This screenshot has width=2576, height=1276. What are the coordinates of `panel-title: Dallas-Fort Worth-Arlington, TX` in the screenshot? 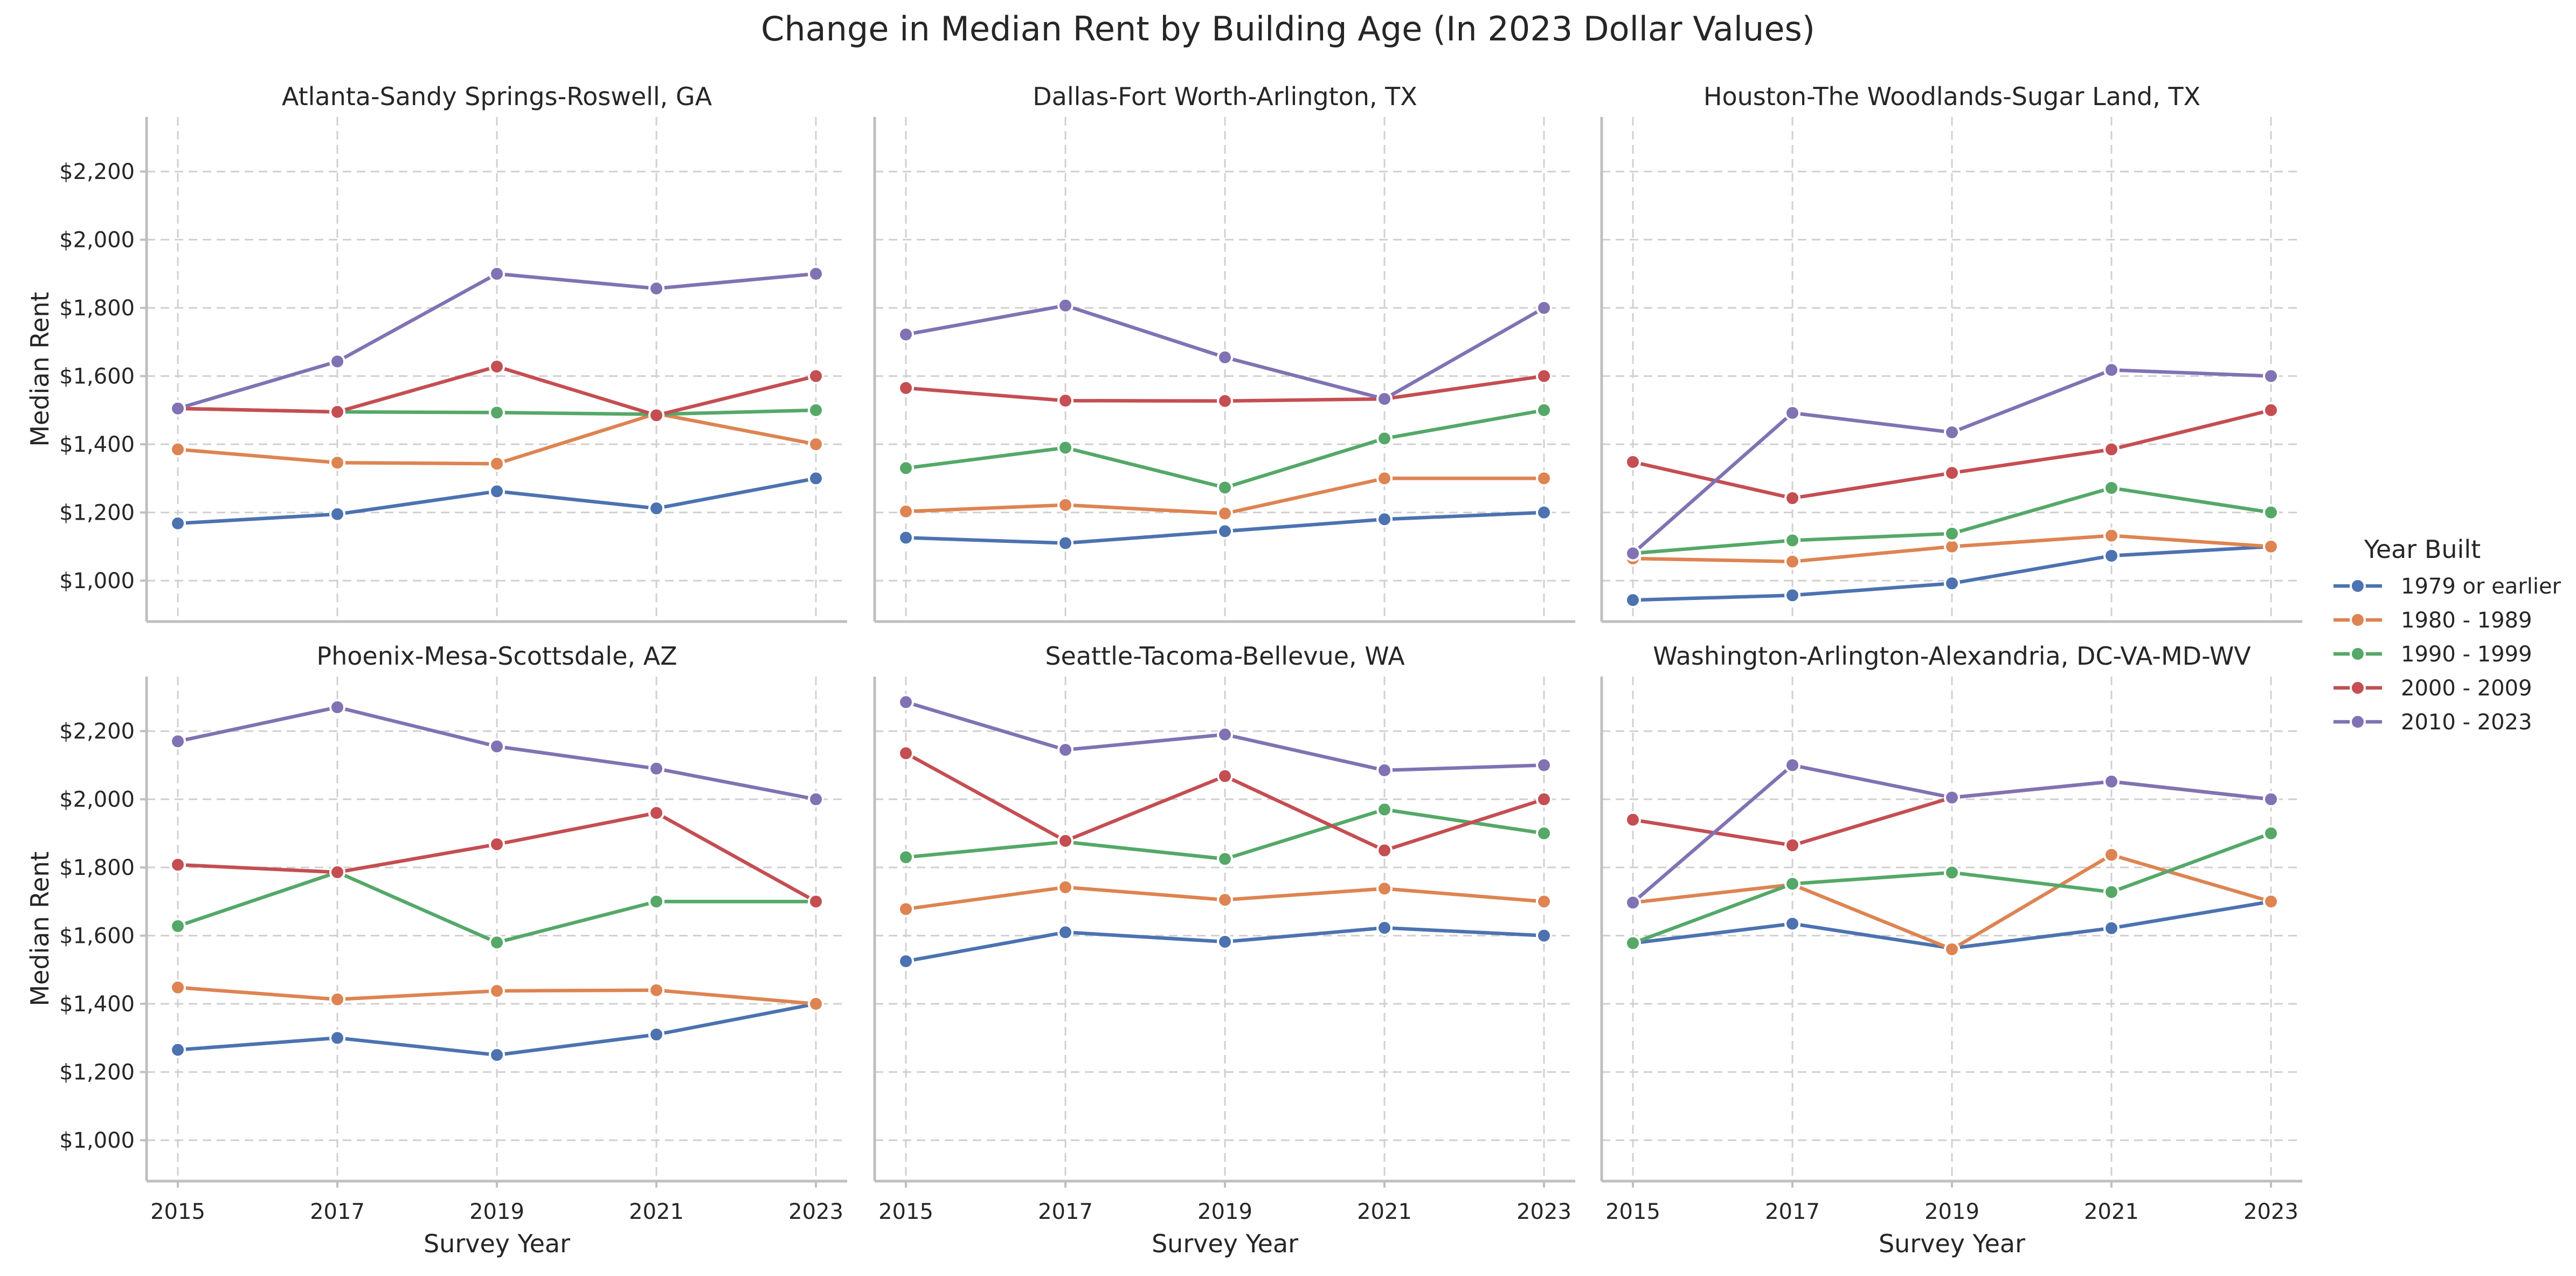 It's located at (1225, 96).